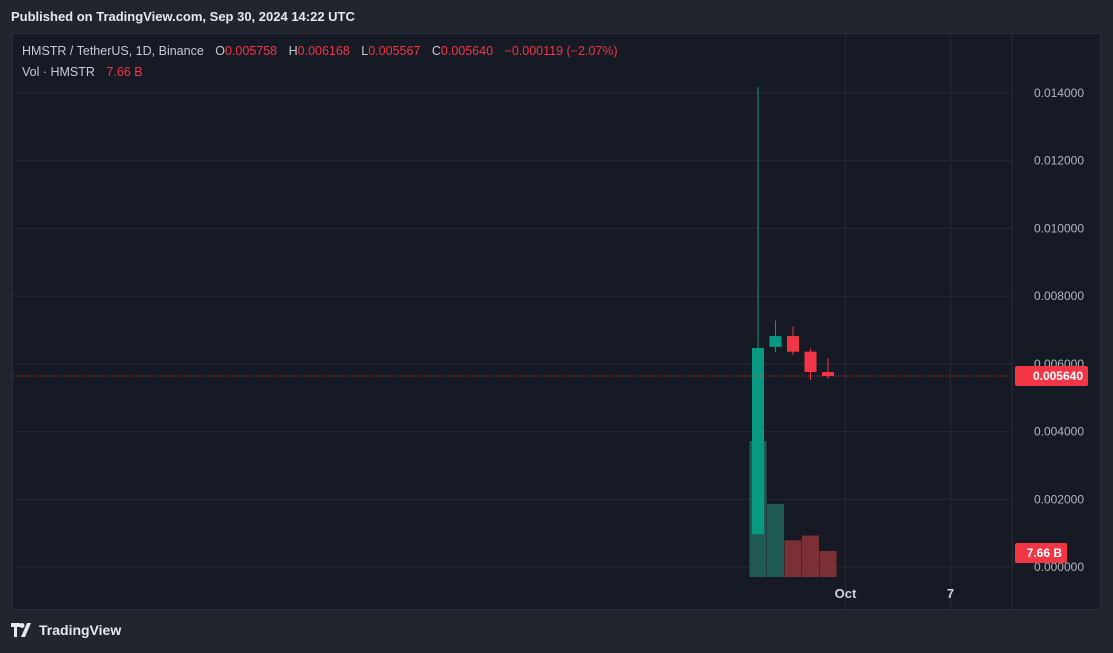 This screenshot has height=653, width=1113. I want to click on tradingview-logo: TradingView, so click(66, 630).